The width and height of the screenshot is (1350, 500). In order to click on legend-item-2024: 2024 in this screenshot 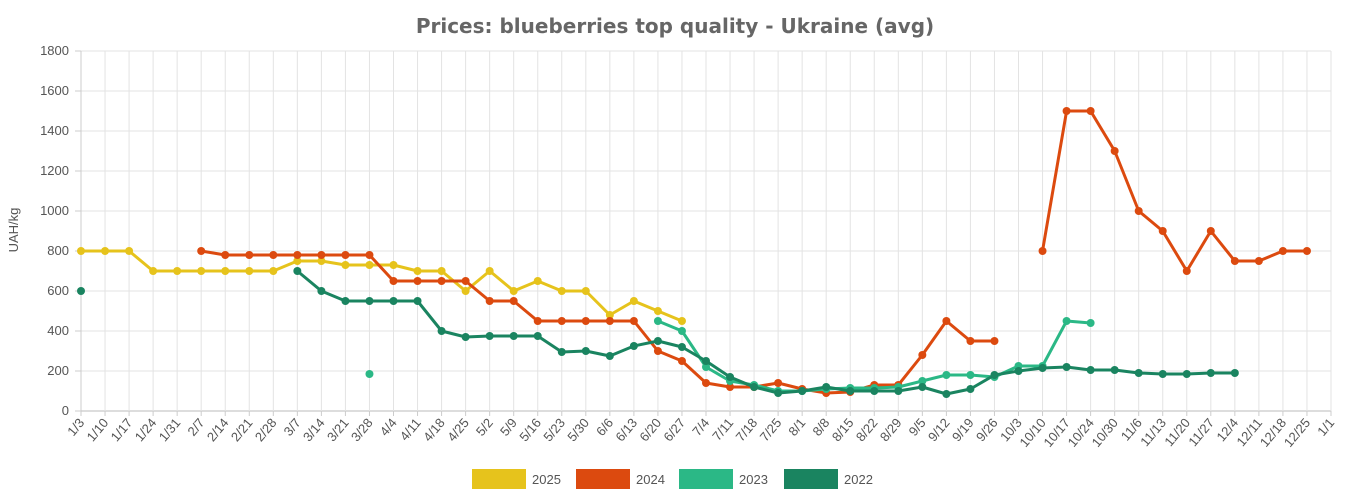, I will do `click(620, 479)`.